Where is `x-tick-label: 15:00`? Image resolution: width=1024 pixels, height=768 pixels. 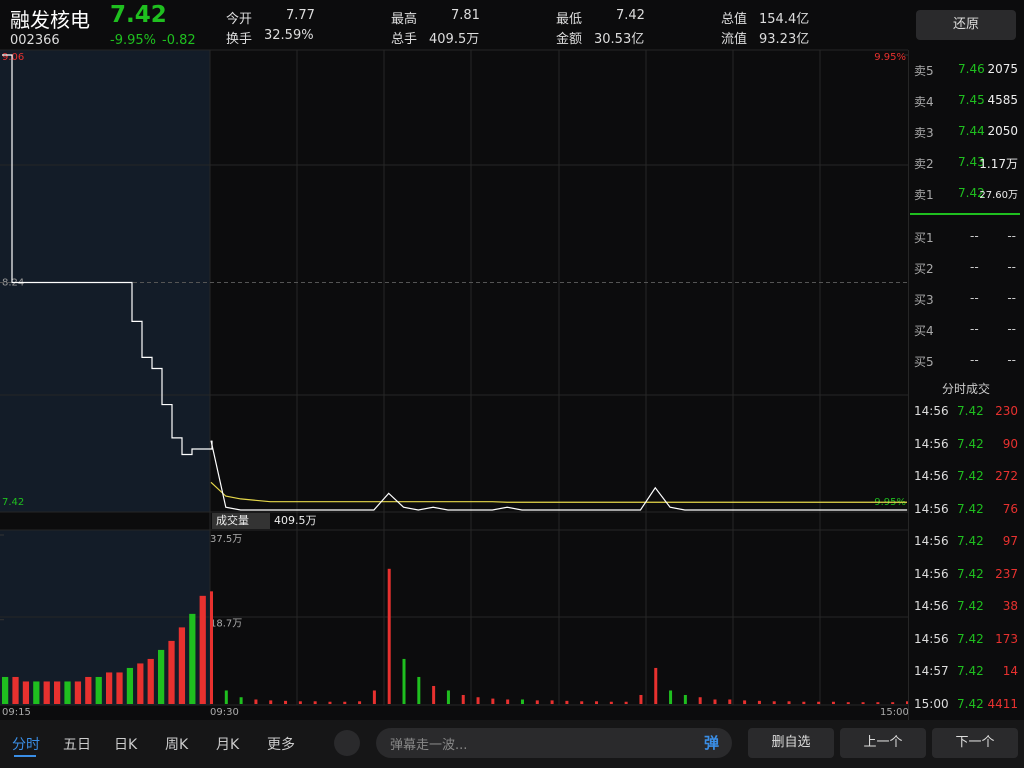
x-tick-label: 15:00 is located at coordinates (894, 712).